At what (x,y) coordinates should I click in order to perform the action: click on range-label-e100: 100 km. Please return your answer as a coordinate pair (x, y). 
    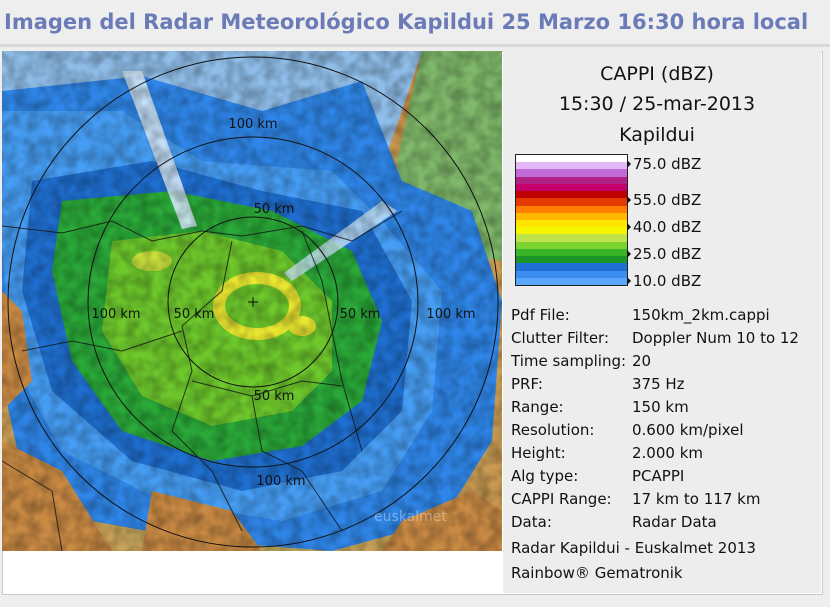
    Looking at the image, I should click on (450, 314).